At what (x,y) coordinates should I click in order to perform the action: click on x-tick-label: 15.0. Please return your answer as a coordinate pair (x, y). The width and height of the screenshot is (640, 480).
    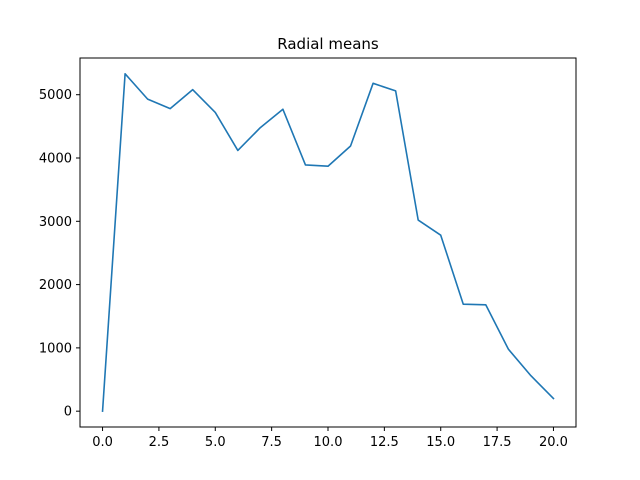
    Looking at the image, I should click on (440, 442).